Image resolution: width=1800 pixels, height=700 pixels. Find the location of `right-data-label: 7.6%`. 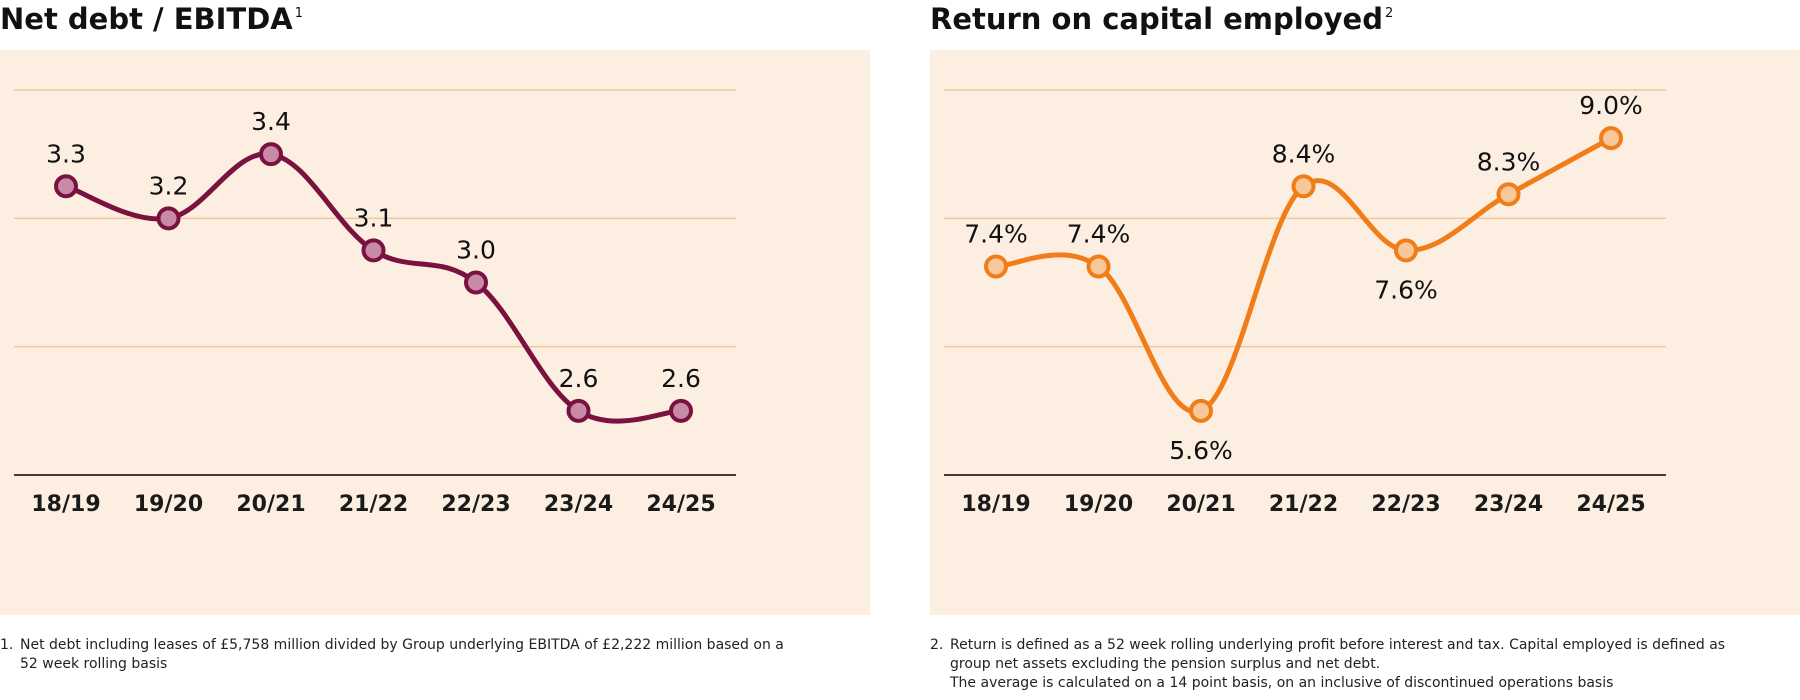

right-data-label: 7.6% is located at coordinates (1406, 289).